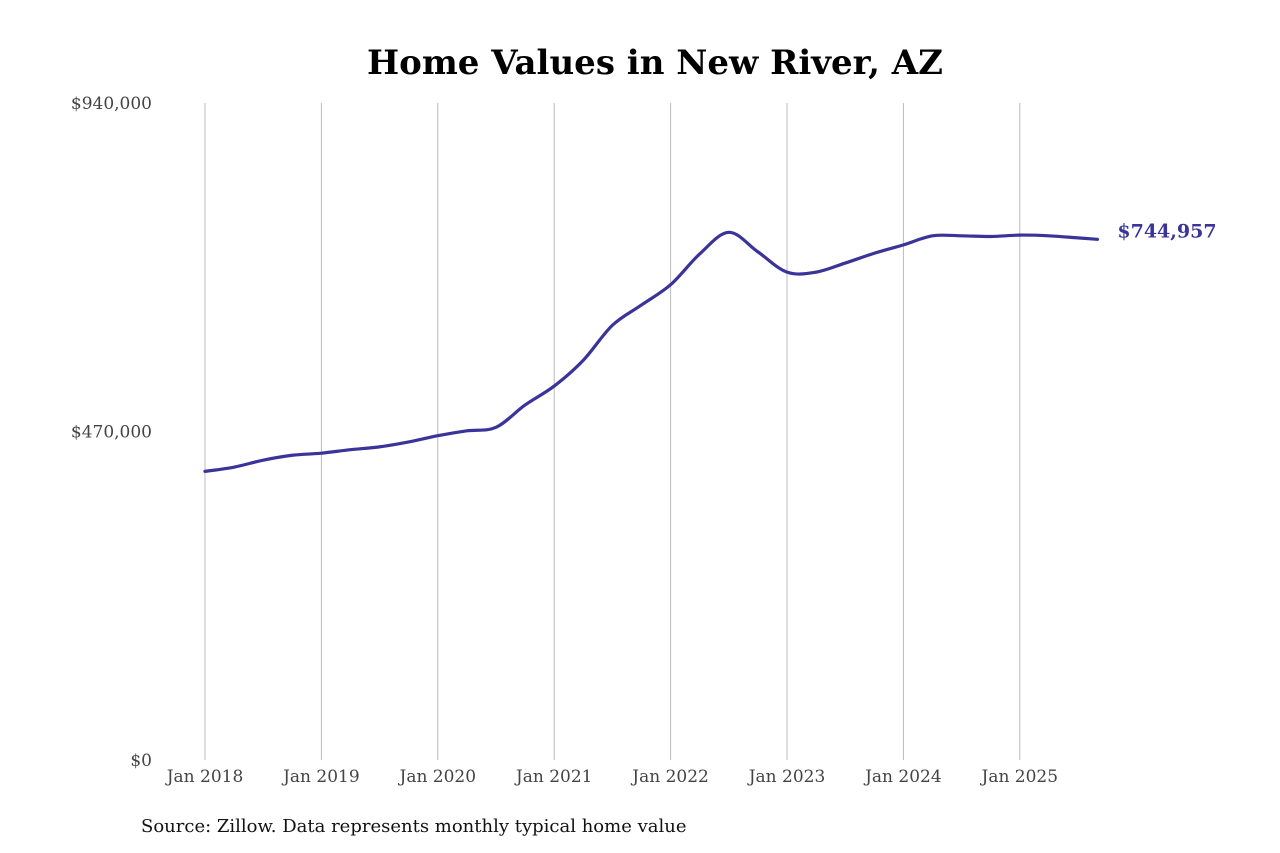  What do you see at coordinates (655, 63) in the screenshot?
I see `chart-title: Home Values in New River, AZ` at bounding box center [655, 63].